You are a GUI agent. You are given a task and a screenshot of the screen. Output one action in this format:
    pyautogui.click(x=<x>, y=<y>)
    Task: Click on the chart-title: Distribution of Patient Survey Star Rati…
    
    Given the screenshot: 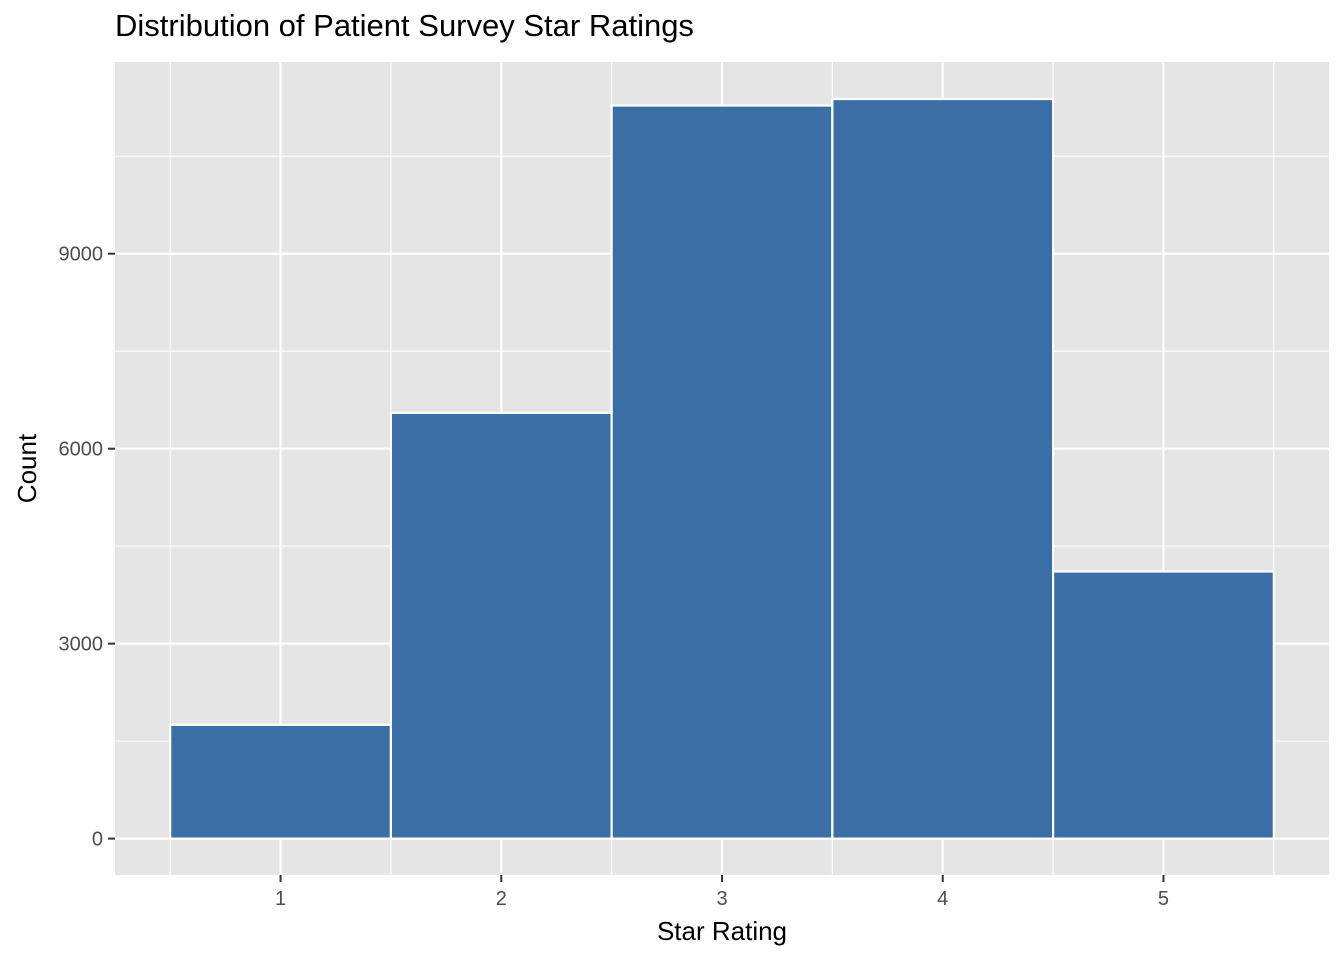 What is the action you would take?
    pyautogui.click(x=404, y=25)
    